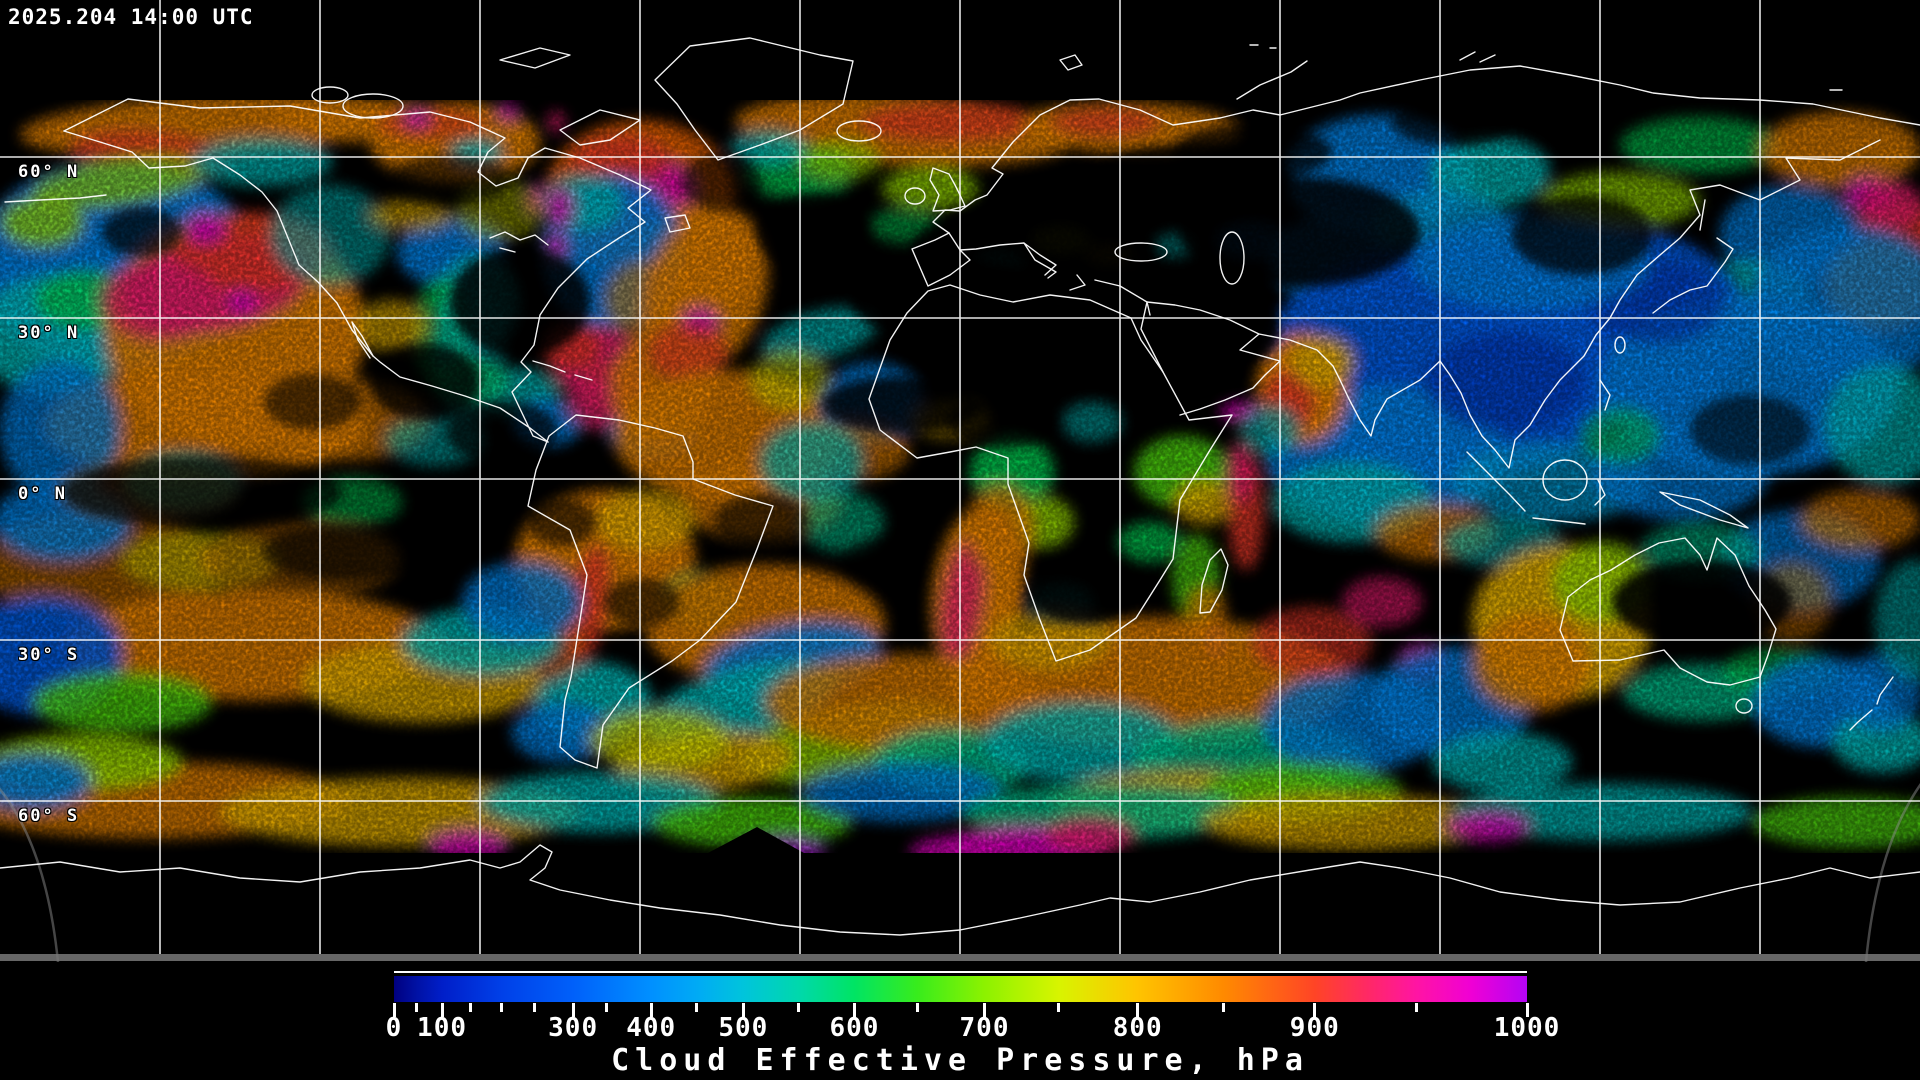 This screenshot has width=1920, height=1080. I want to click on colorbar-tick-label: 500, so click(743, 1028).